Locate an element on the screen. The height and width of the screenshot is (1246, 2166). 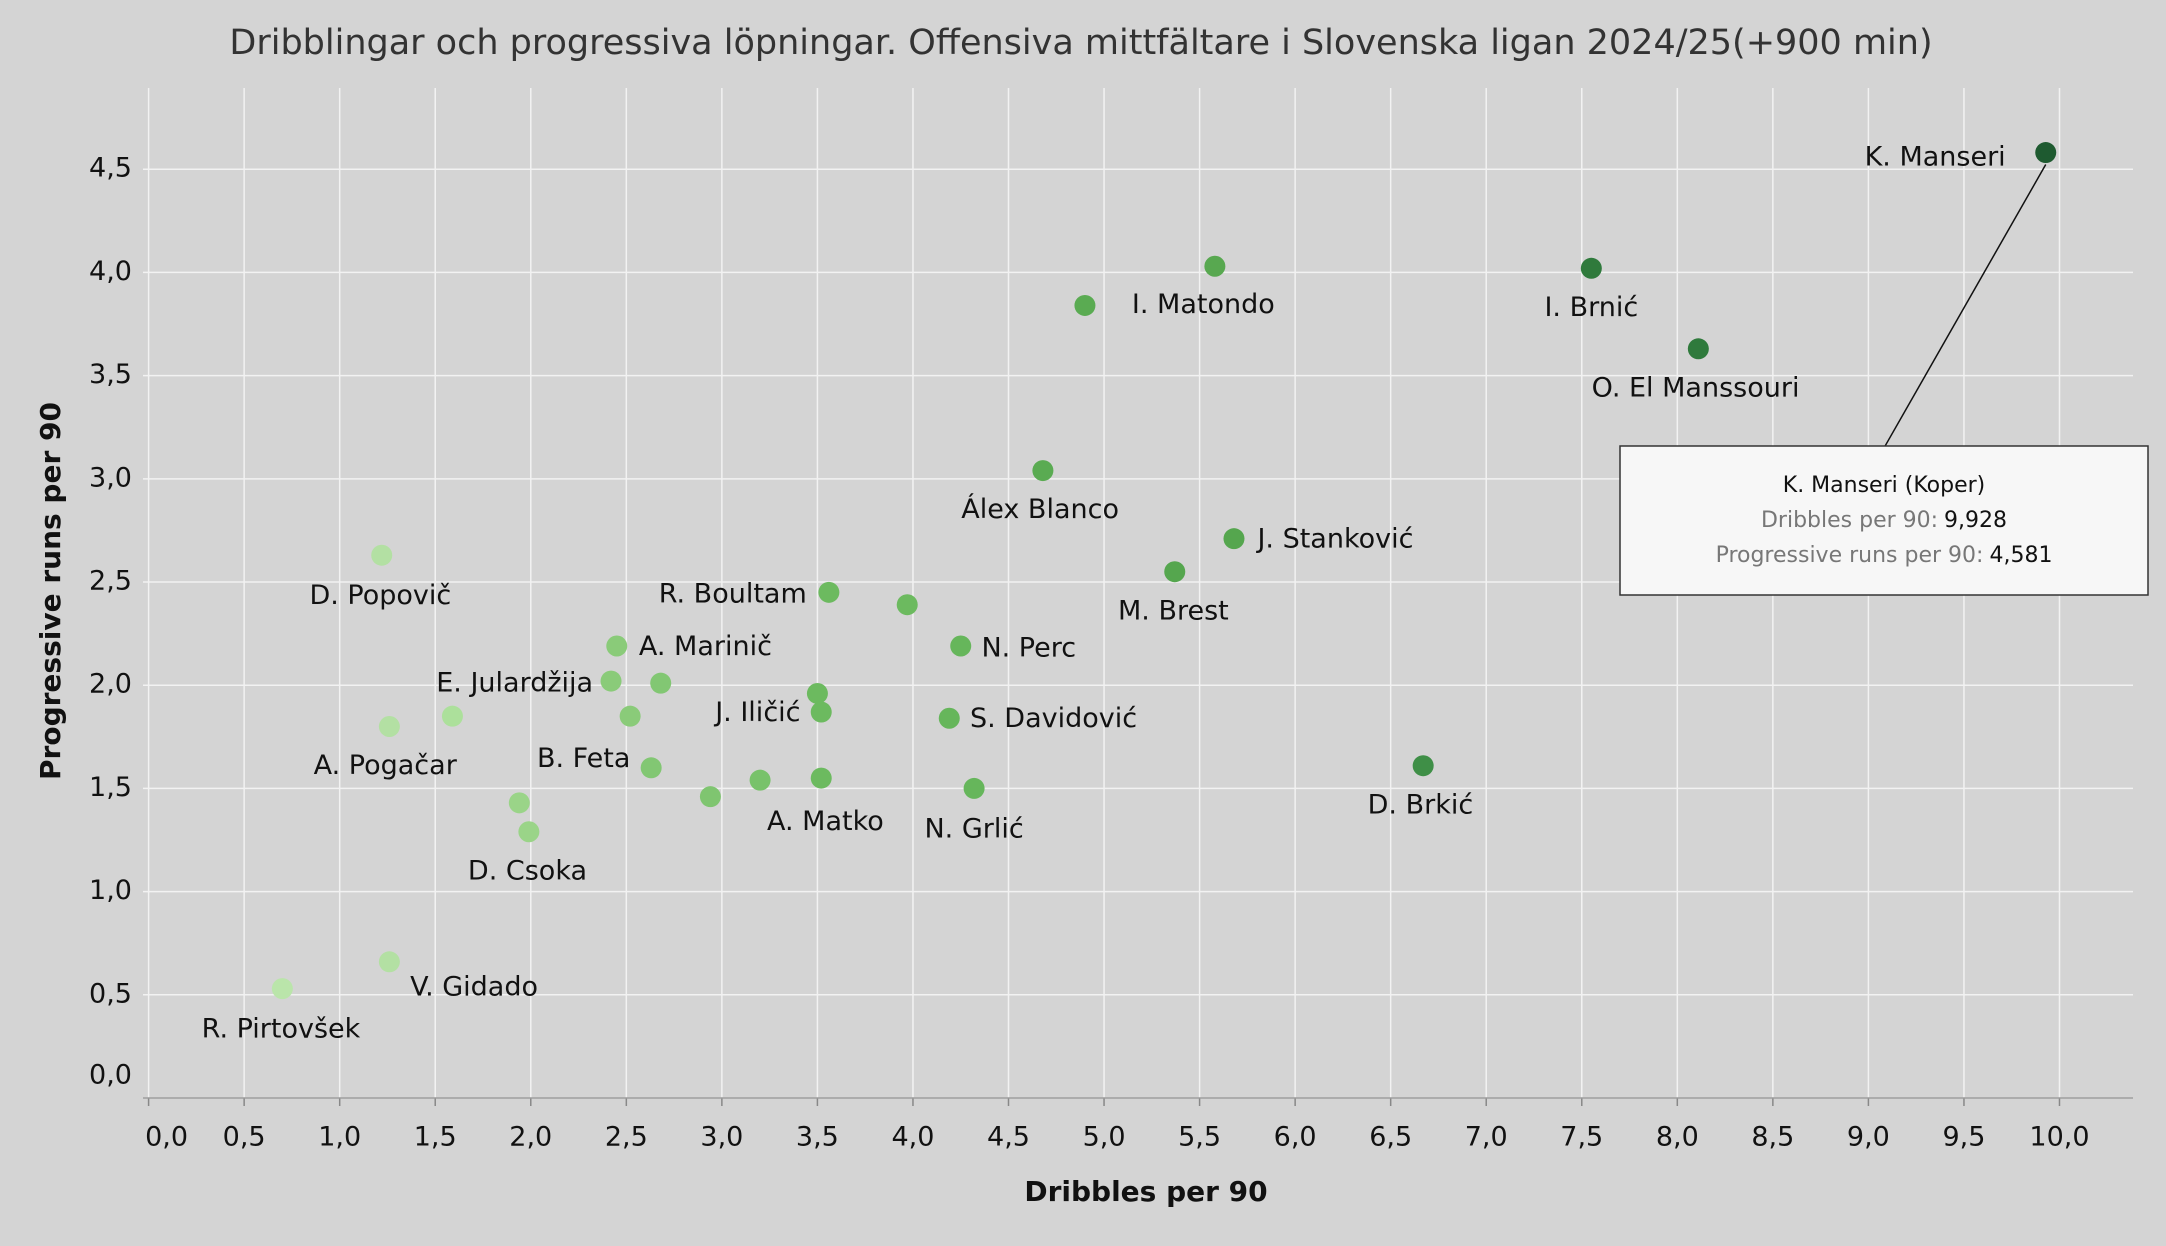
x-tick-label: 9,0 is located at coordinates (1868, 1137).